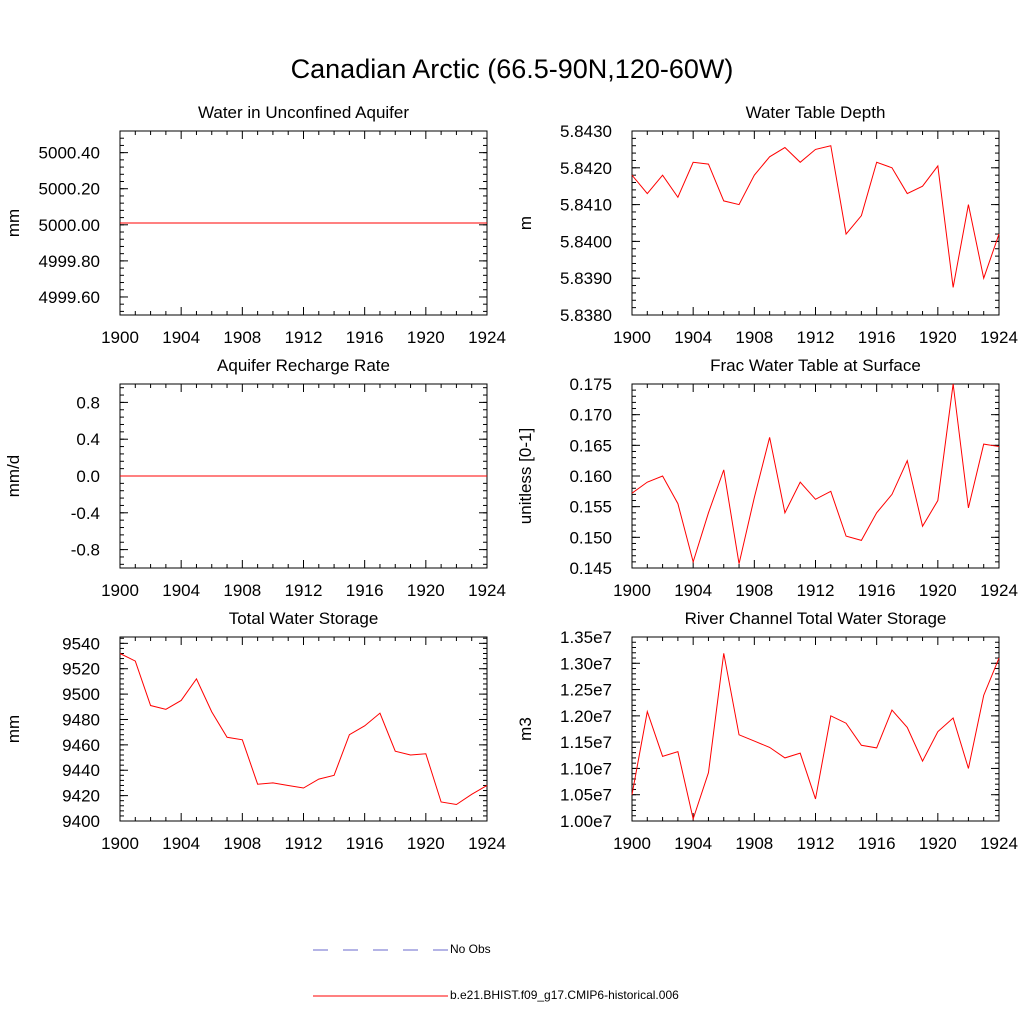  What do you see at coordinates (816, 112) in the screenshot?
I see `panel-title: Water Table Depth` at bounding box center [816, 112].